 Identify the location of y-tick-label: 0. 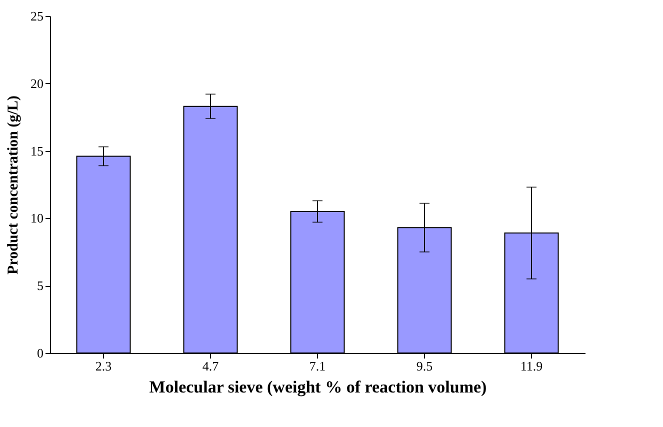
(40, 353).